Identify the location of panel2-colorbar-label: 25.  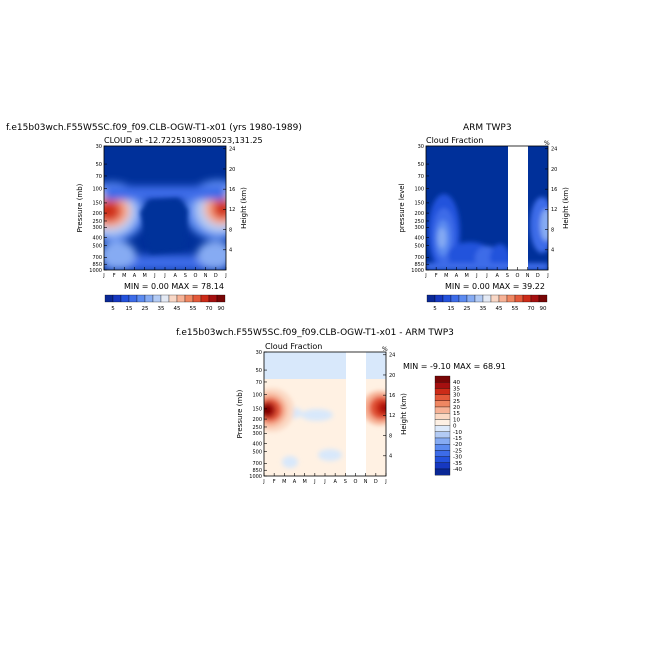
(467, 309).